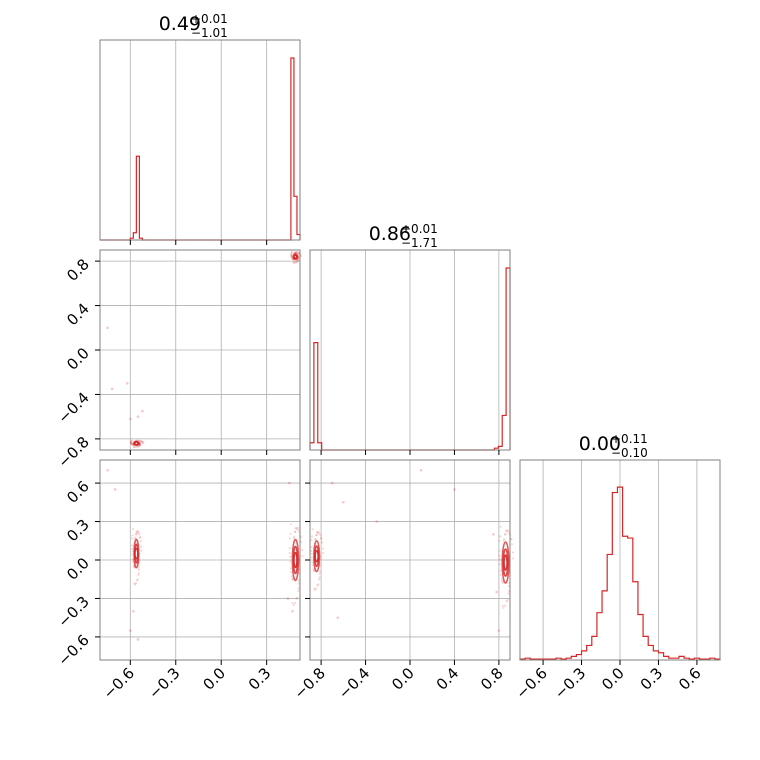 Image resolution: width=760 pixels, height=760 pixels. I want to click on x-tick-label: 0.0, so click(403, 679).